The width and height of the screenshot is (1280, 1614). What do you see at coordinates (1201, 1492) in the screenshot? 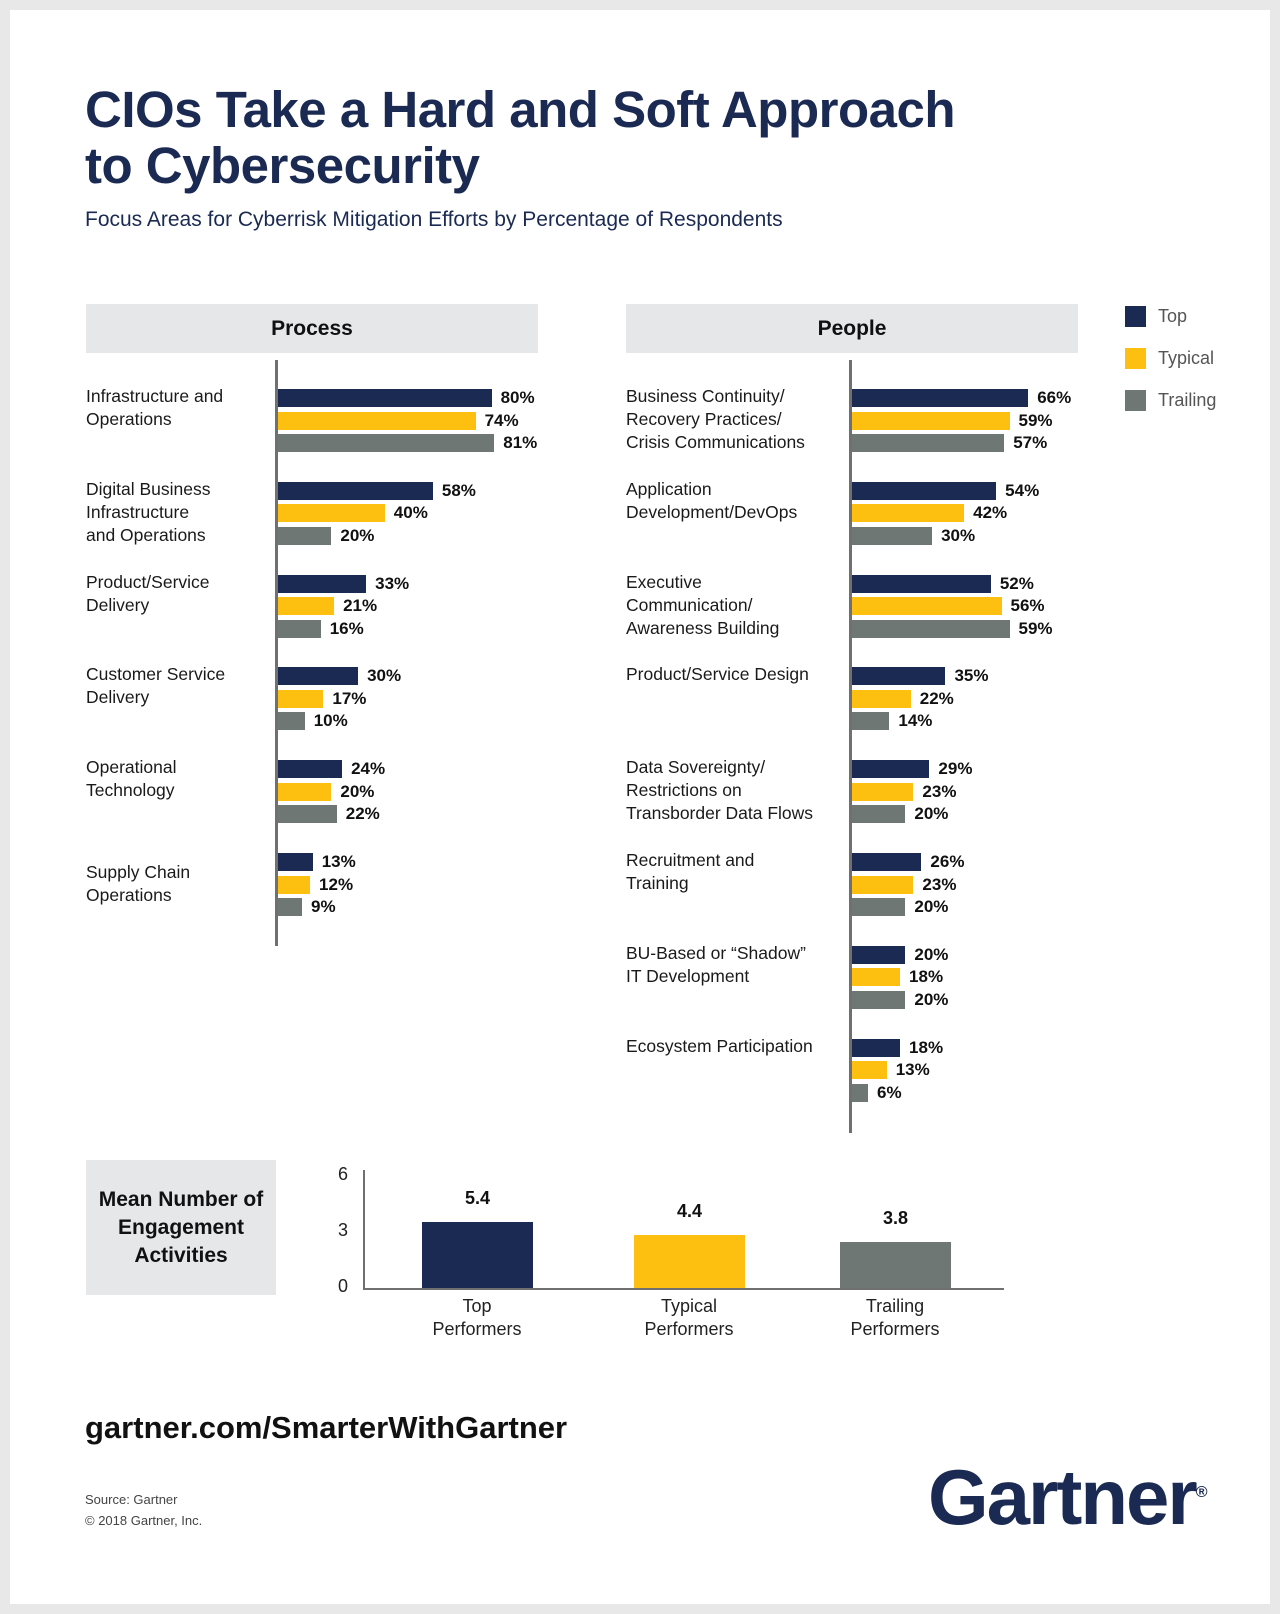
I see `registered-mark: ®` at bounding box center [1201, 1492].